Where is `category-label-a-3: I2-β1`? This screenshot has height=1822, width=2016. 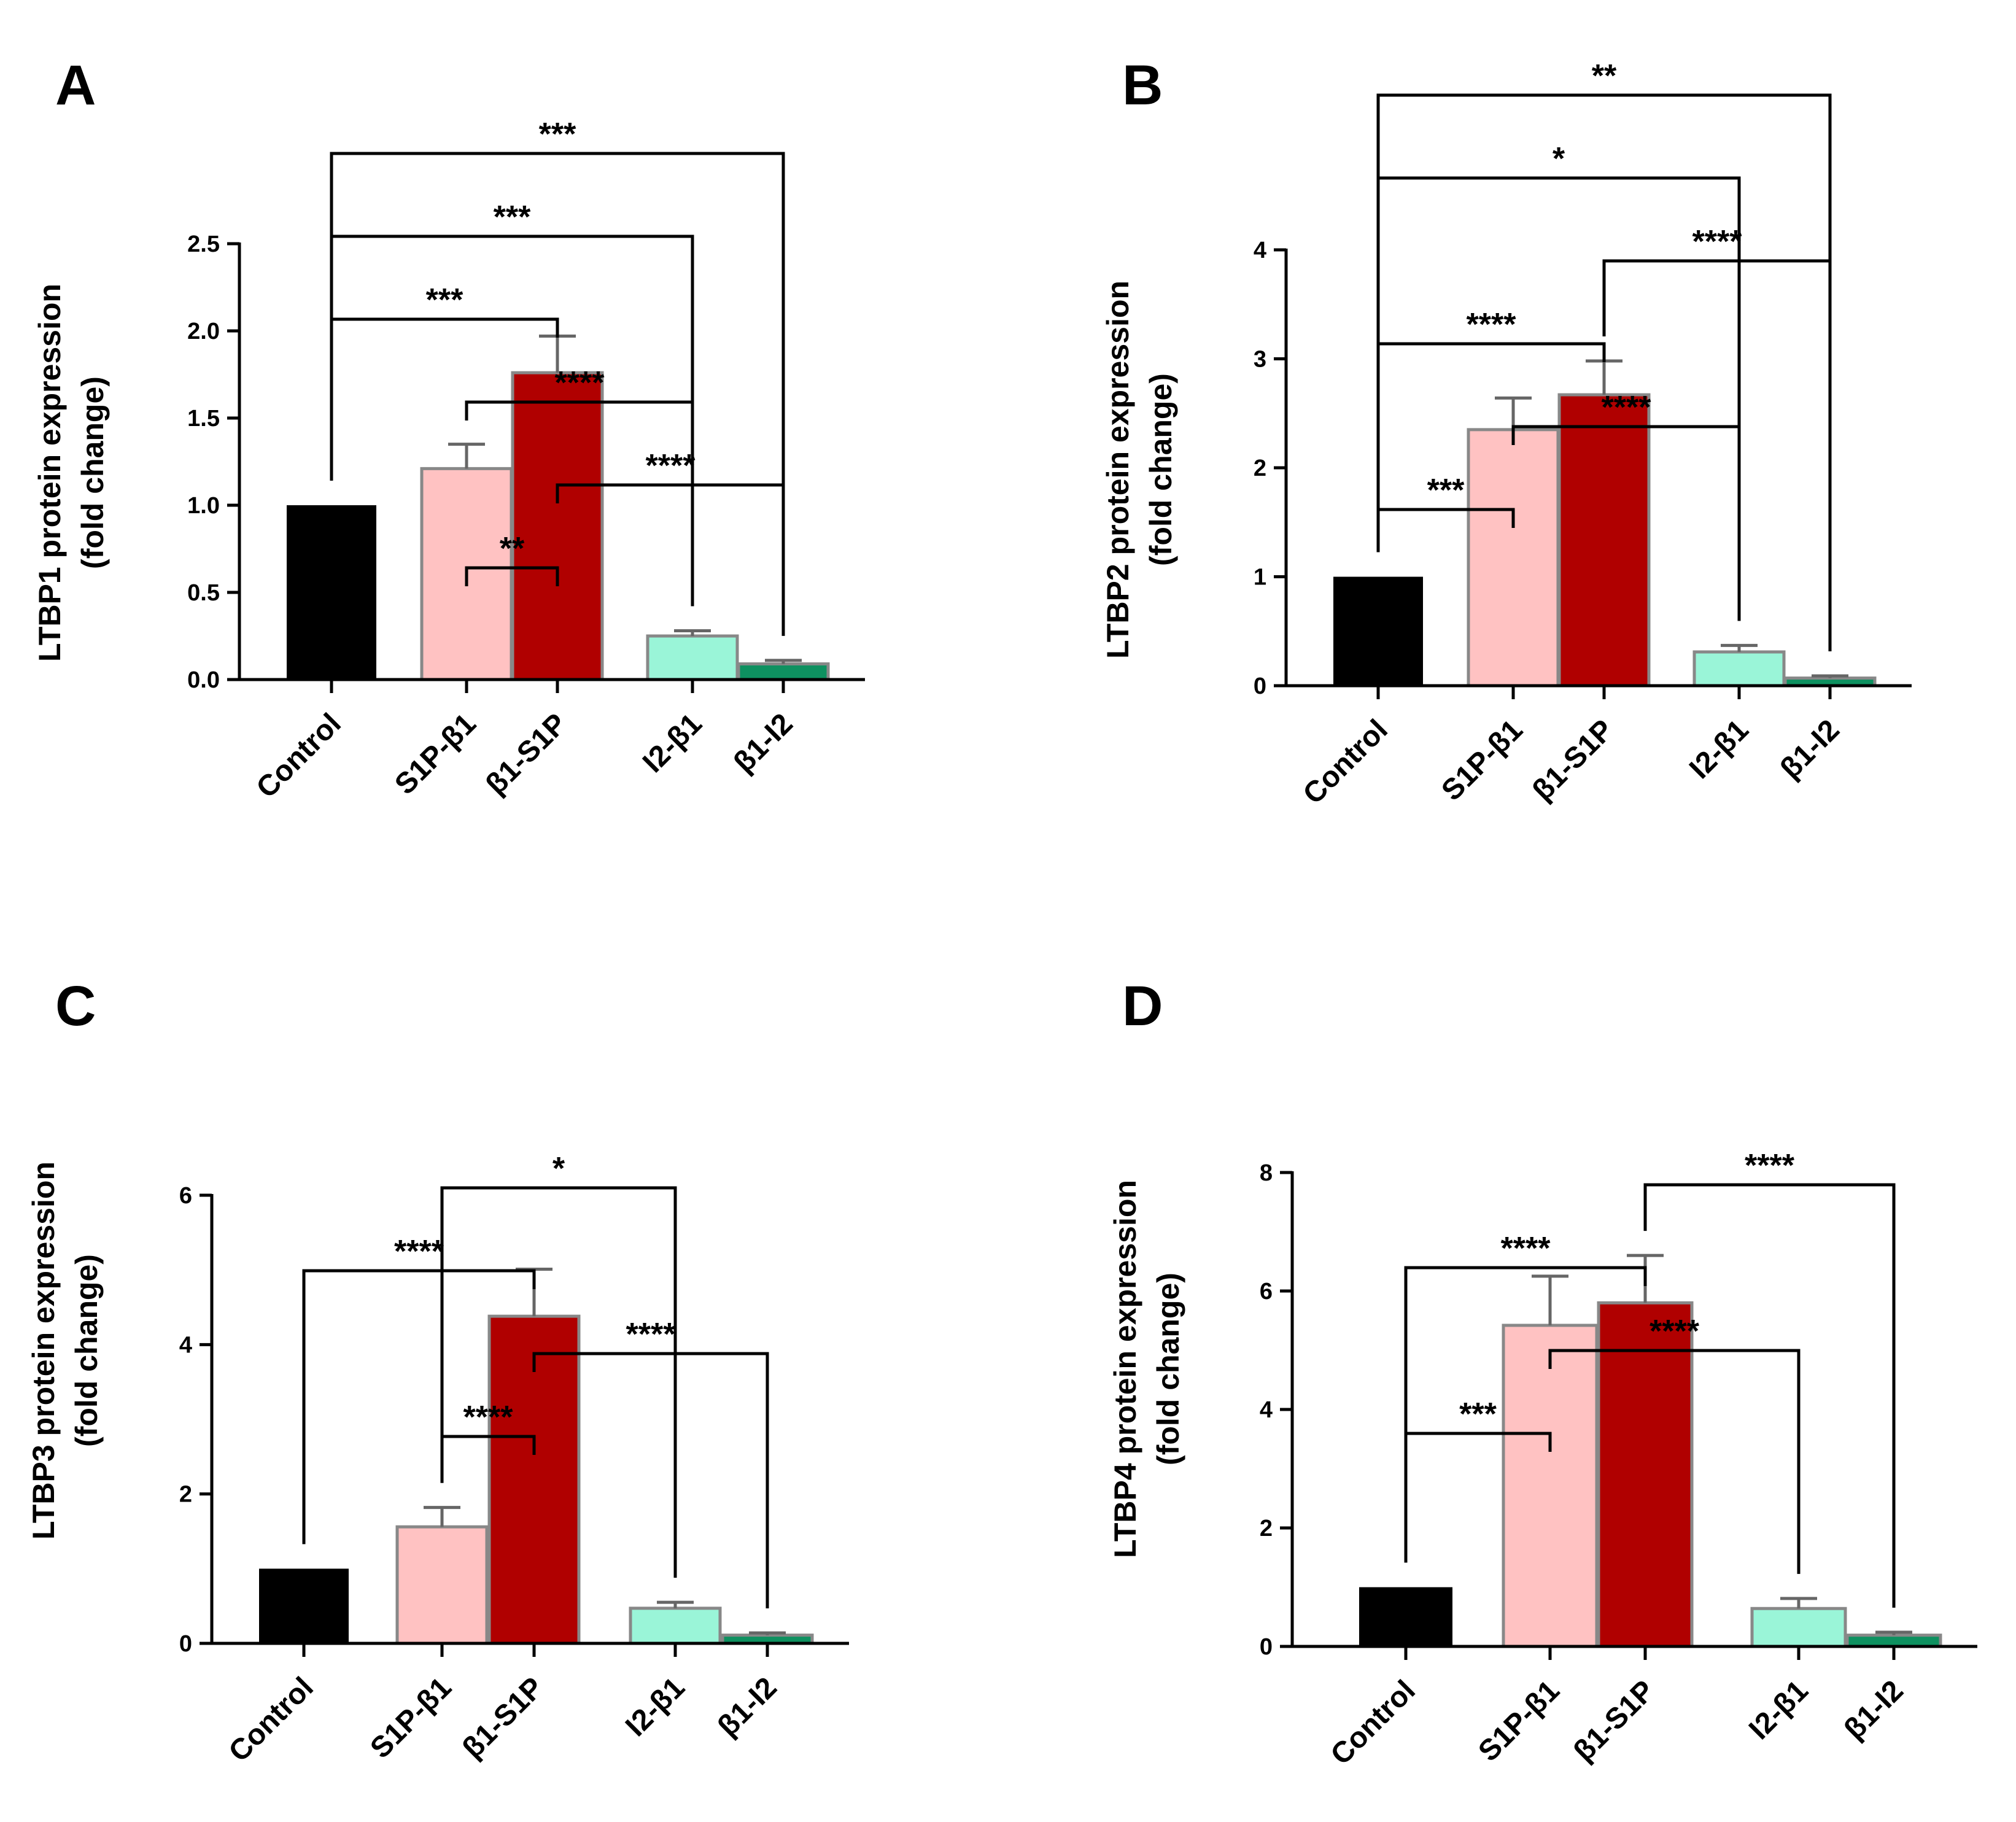 category-label-a-3: I2-β1 is located at coordinates (672, 743).